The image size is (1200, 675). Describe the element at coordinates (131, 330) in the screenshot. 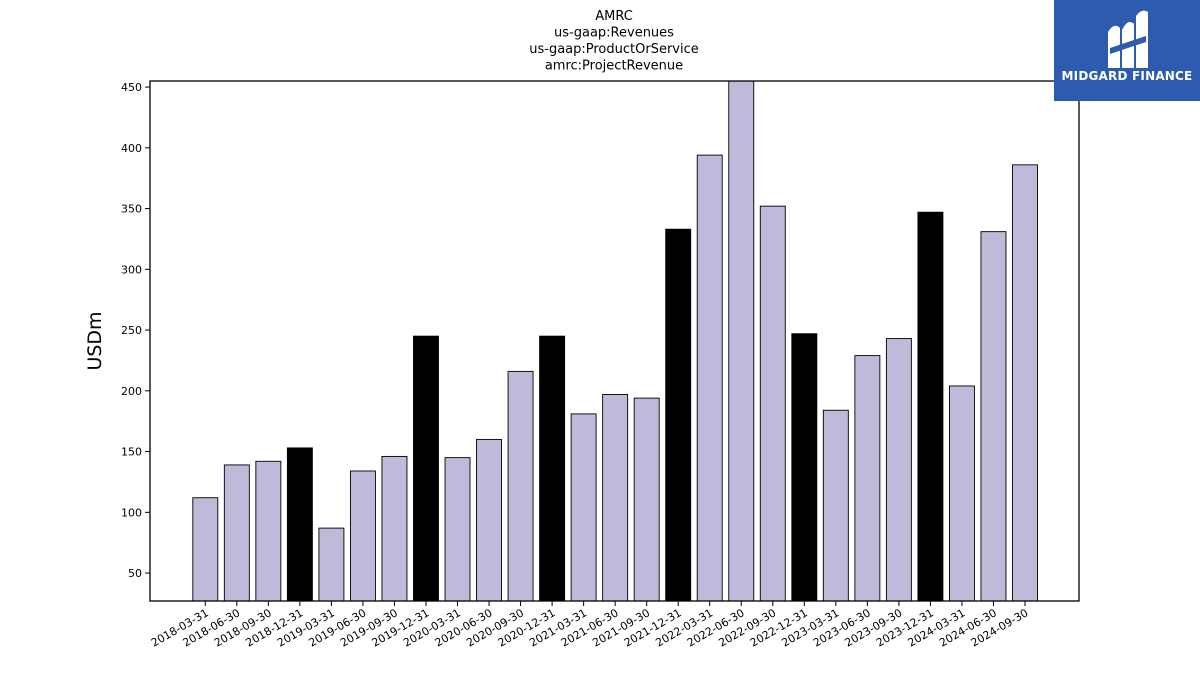

I see `y-tick-label: 250` at that location.